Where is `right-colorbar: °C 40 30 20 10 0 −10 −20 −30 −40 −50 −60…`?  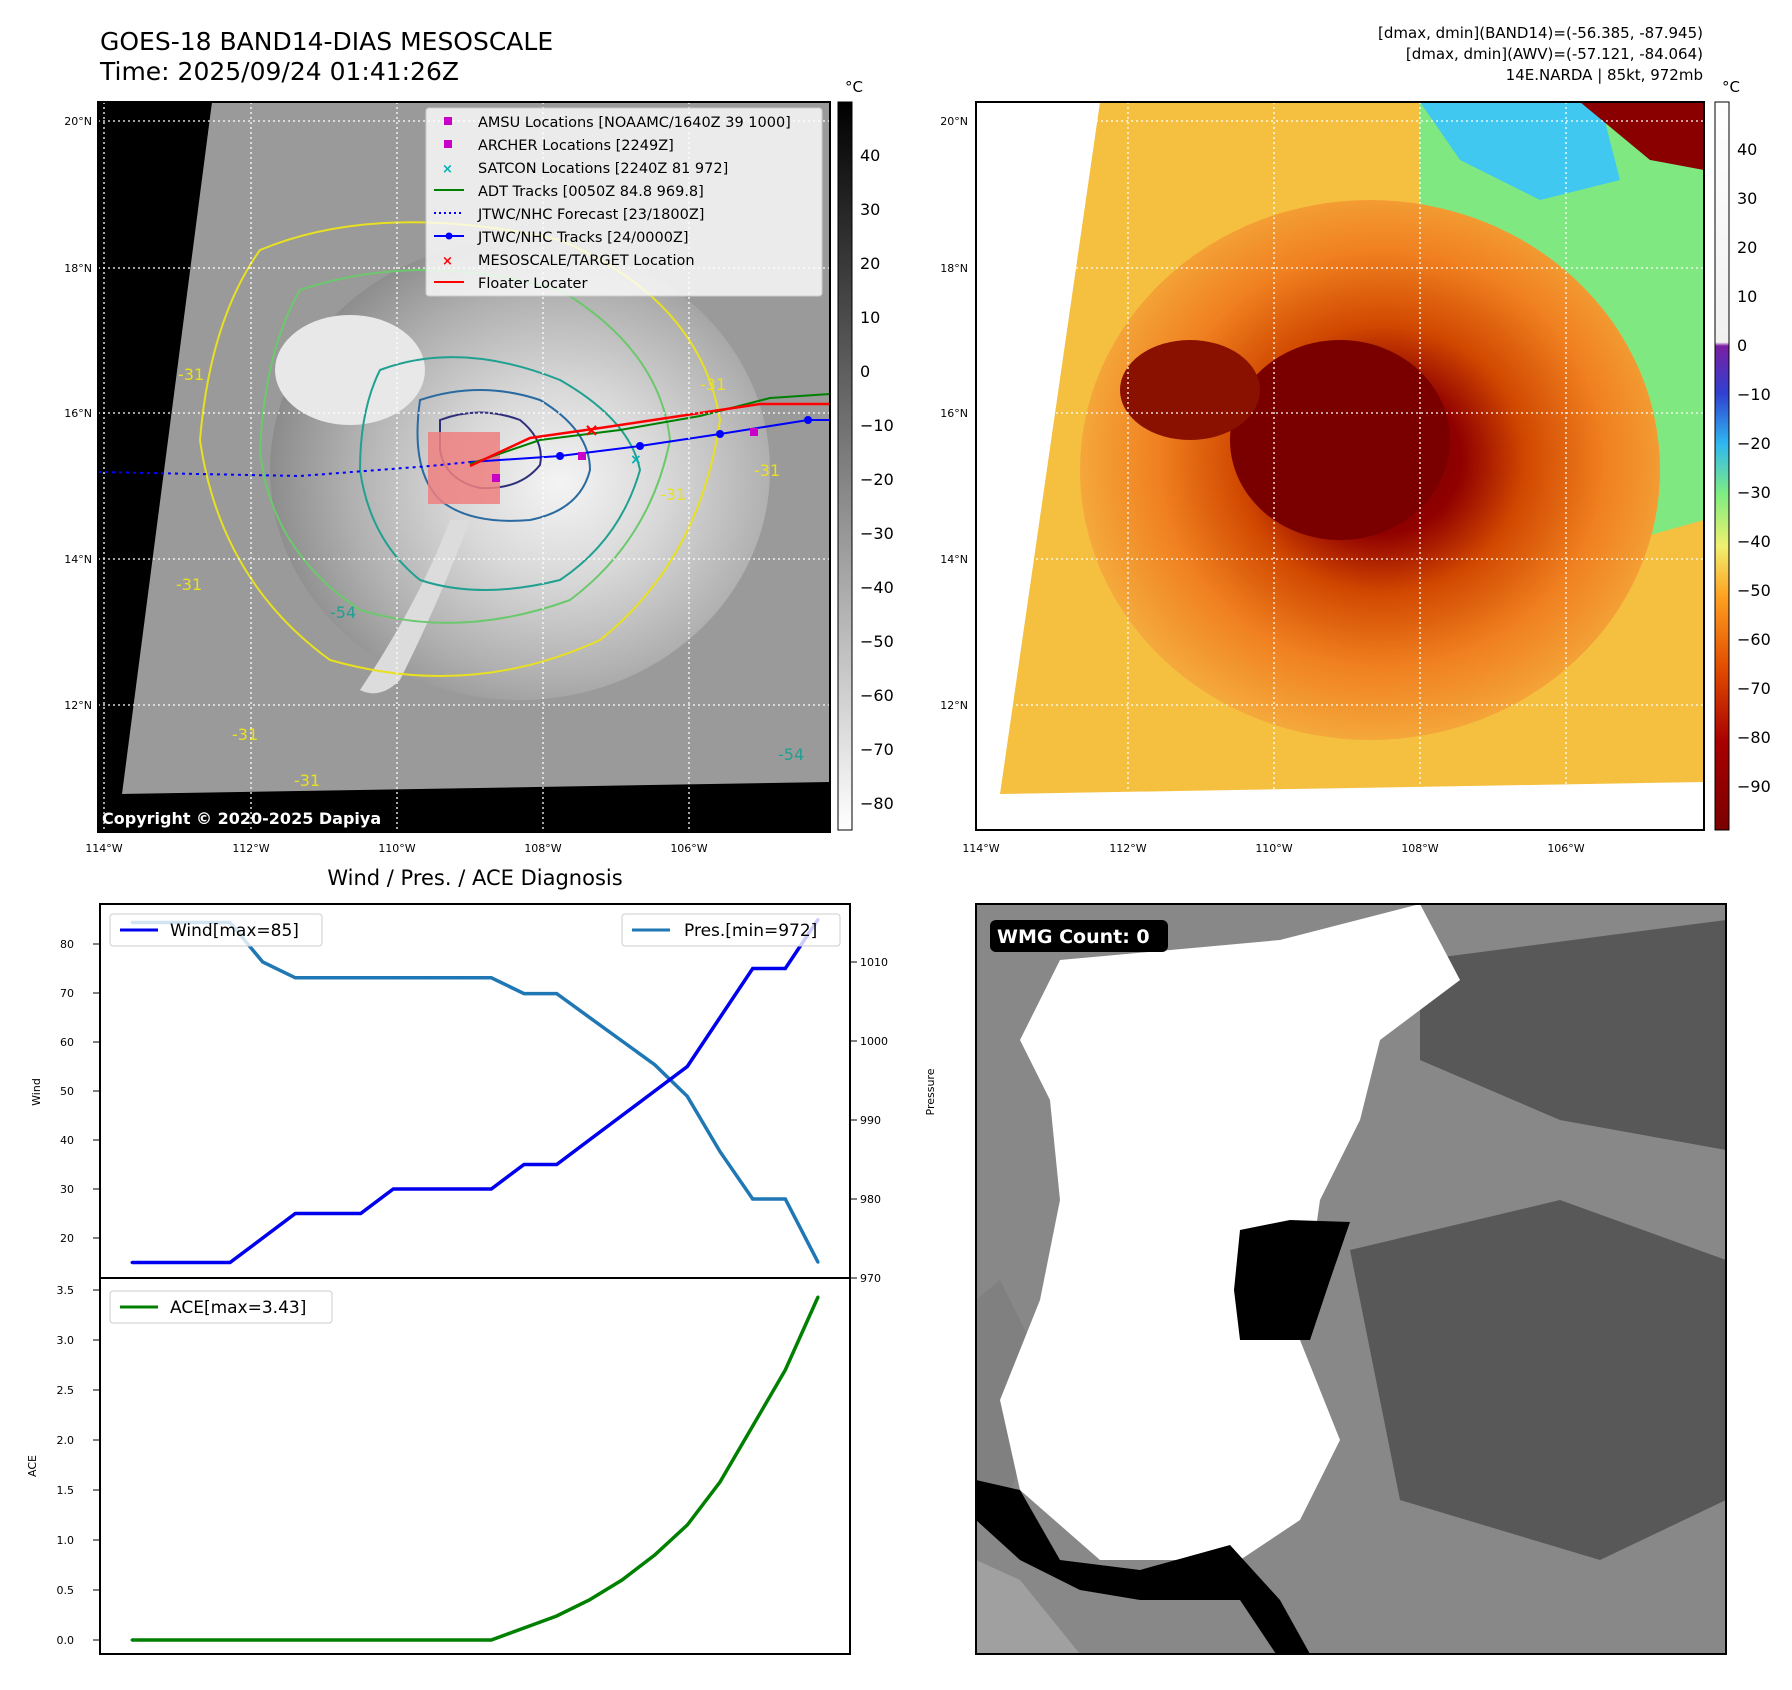
right-colorbar: °C 40 30 20 10 0 −10 −20 −30 −40 −50 −60… is located at coordinates (1742, 454).